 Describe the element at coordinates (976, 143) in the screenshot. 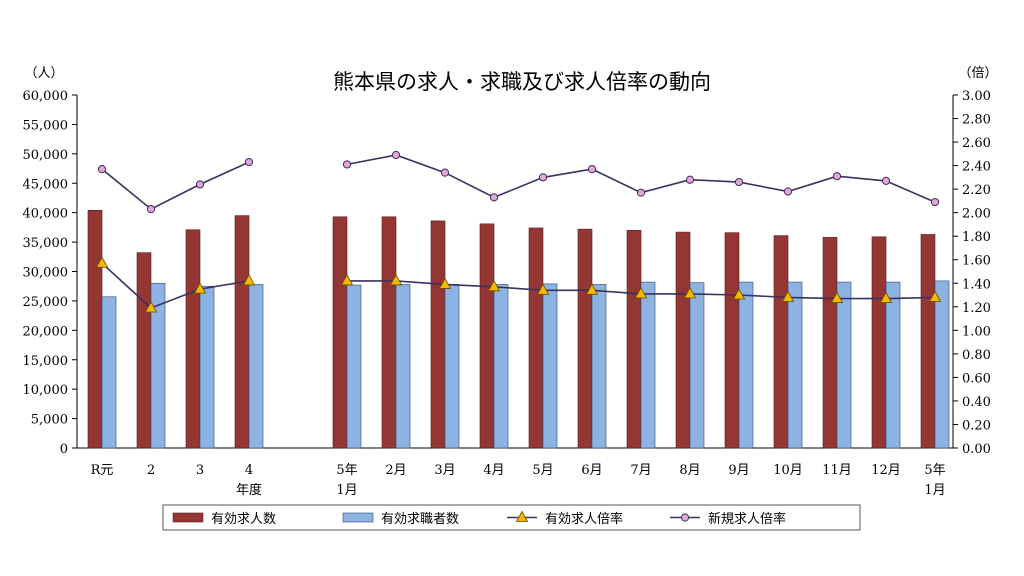

I see `right-axis-tick-label: 2.60` at that location.